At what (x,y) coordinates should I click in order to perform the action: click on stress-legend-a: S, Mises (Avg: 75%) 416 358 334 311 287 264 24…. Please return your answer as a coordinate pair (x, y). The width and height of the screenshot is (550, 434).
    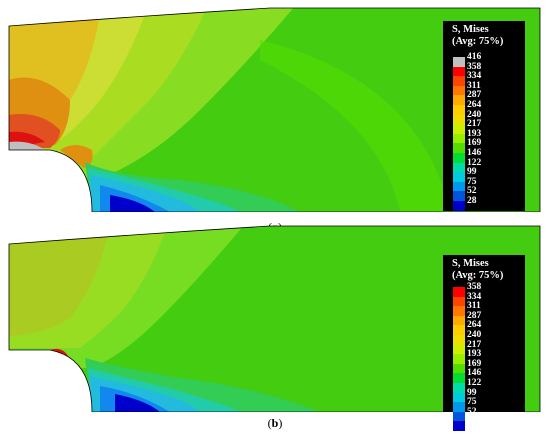
    Looking at the image, I should click on (484, 116).